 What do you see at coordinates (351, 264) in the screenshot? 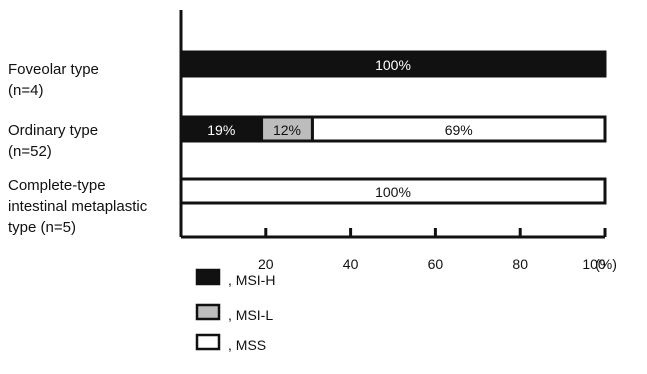
I see `x-tick-label: 40` at bounding box center [351, 264].